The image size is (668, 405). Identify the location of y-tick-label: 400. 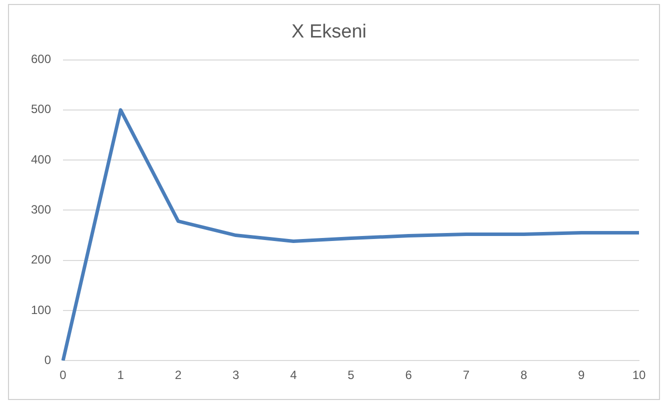
(41, 159).